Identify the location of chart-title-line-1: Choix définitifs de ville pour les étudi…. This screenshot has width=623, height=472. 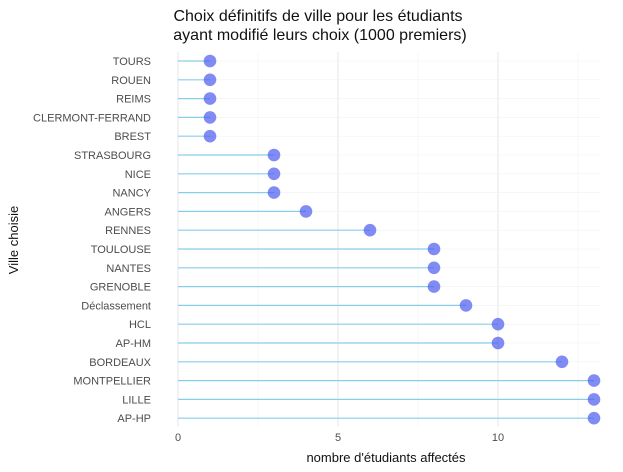
(317, 16).